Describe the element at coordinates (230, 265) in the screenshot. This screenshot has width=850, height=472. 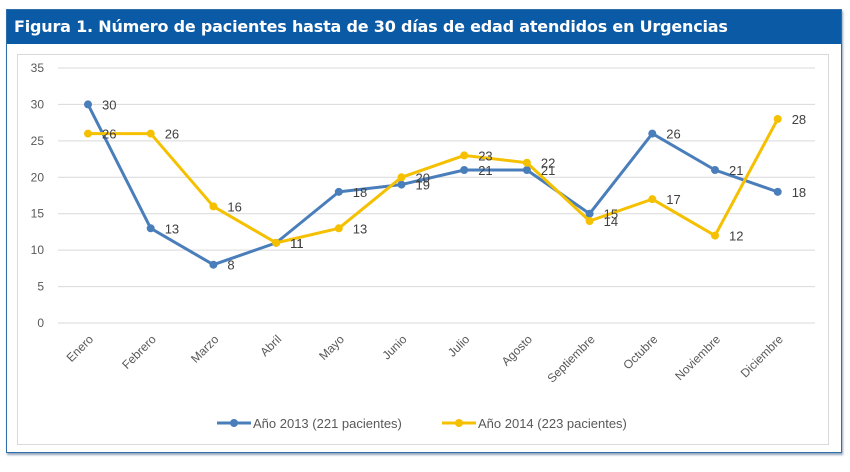
I see `data-label: 8` at that location.